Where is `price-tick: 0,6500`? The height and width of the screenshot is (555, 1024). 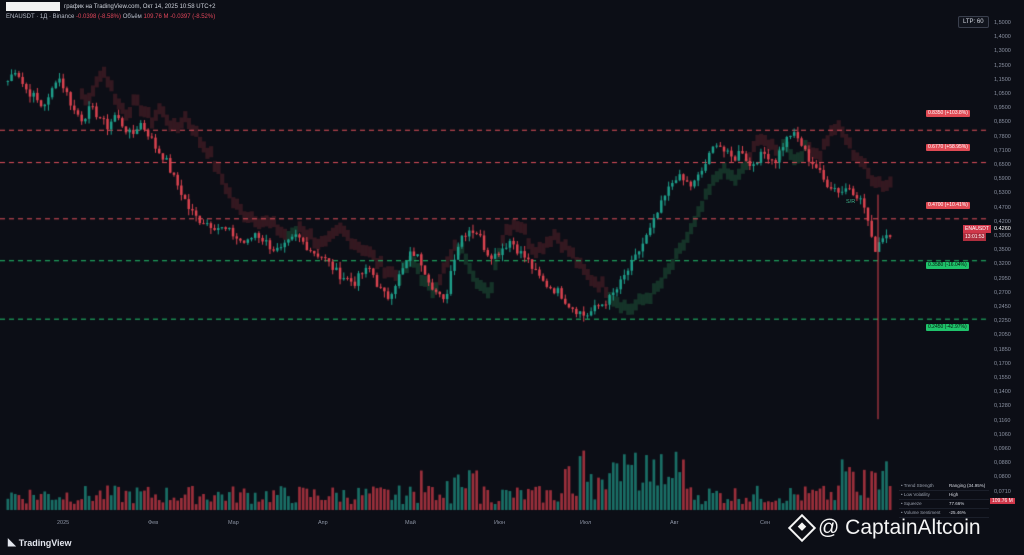
price-tick: 0,6500 is located at coordinates (1002, 165).